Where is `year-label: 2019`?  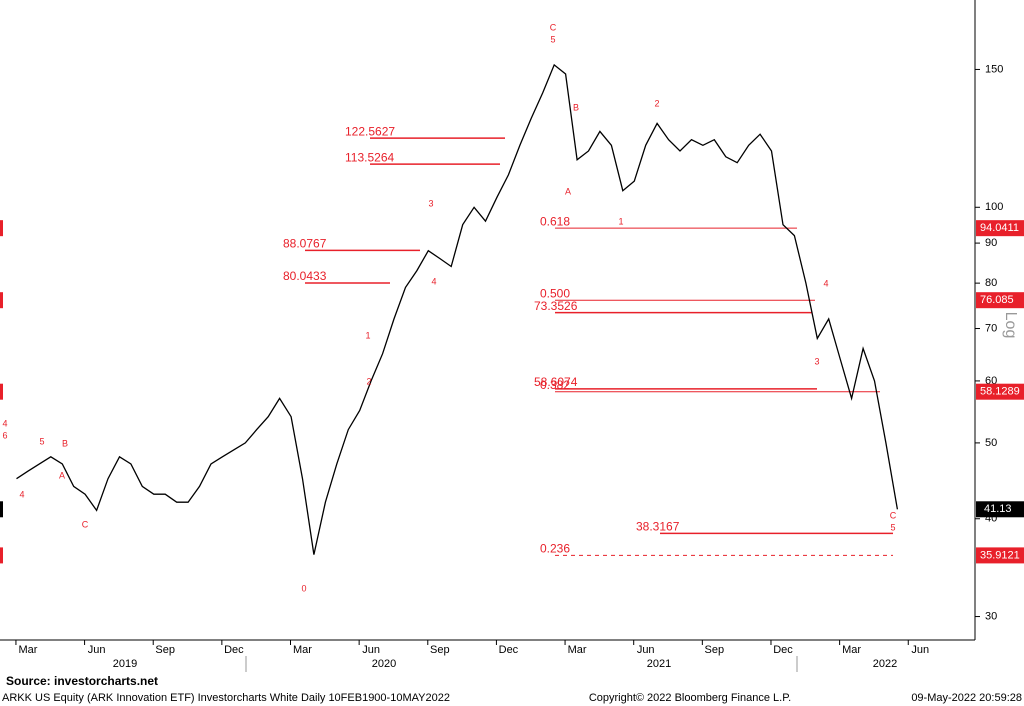 year-label: 2019 is located at coordinates (125, 664).